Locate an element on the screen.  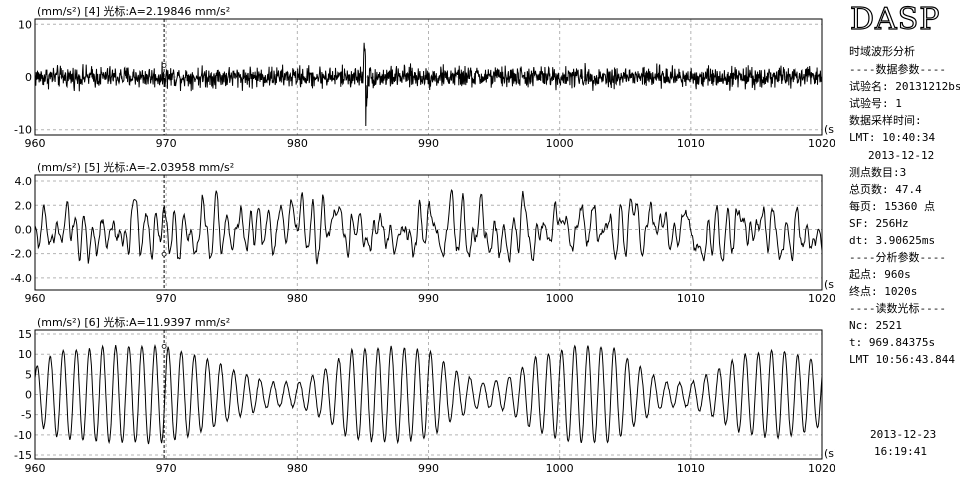
y-tick-label: -15 is located at coordinates (23, 455).